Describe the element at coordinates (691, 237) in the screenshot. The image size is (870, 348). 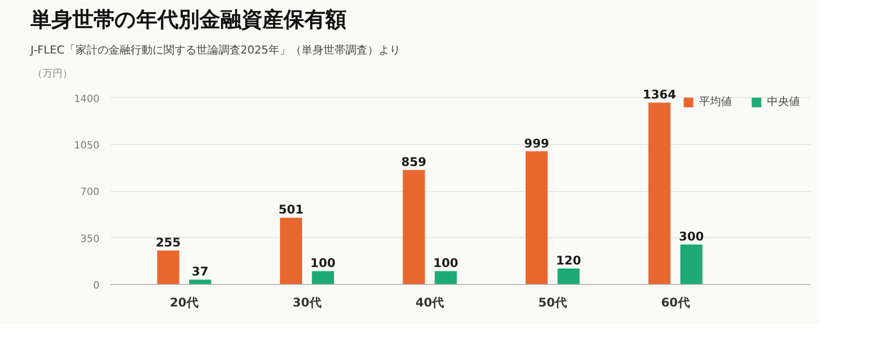
I see `data-label: 300` at that location.